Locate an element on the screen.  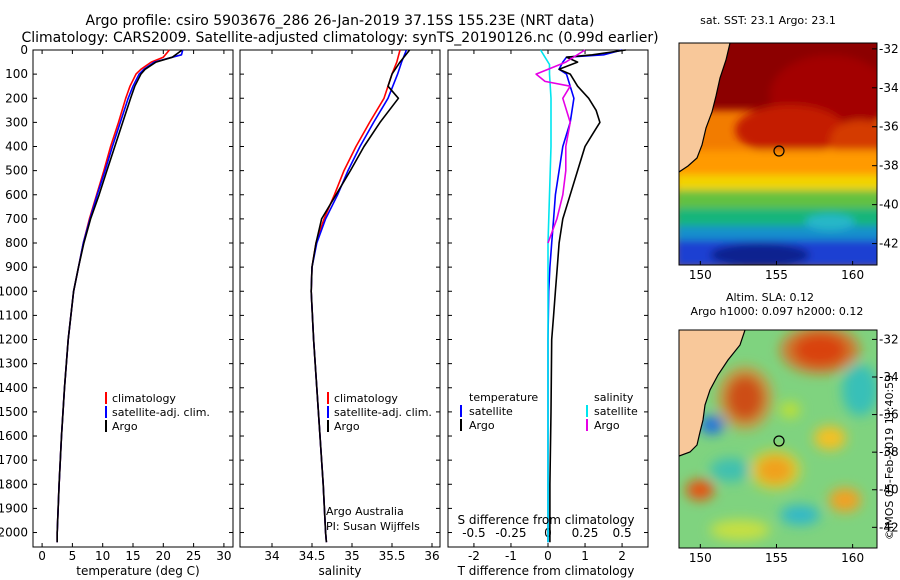
difference-x-label: T difference from climatology is located at coordinates (546, 571).